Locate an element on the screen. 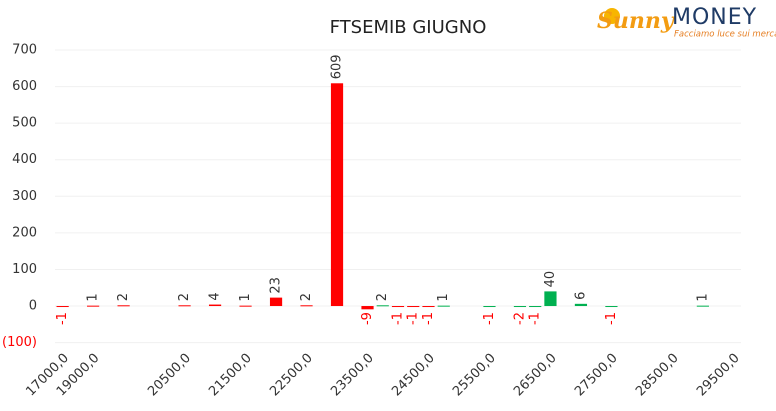 This screenshot has width=776, height=411. y-tick-label: 700 is located at coordinates (24, 50).